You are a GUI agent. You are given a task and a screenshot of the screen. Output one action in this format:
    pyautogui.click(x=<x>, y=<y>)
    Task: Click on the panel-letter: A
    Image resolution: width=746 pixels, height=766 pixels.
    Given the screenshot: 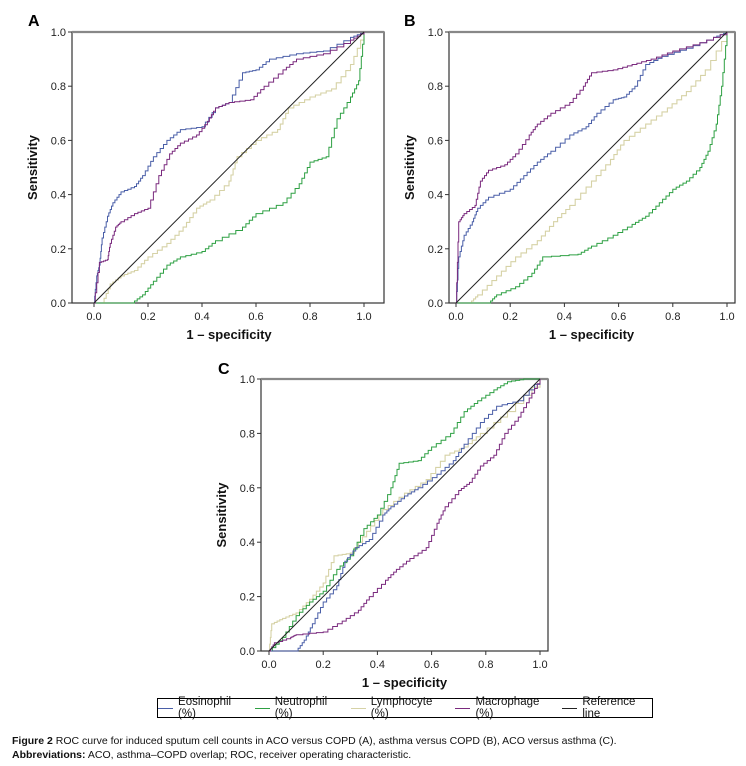 What is the action you would take?
    pyautogui.click(x=34, y=21)
    